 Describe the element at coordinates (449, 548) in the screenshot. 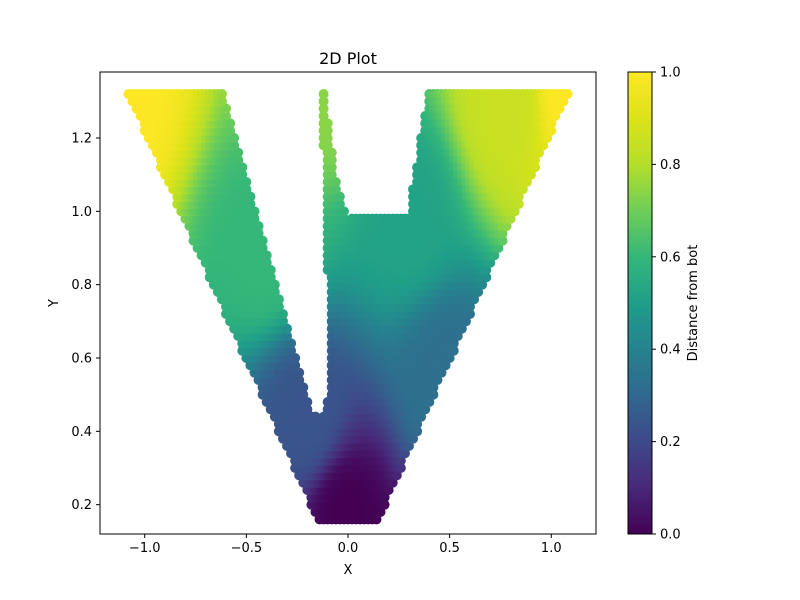

I see `x-tick-label: 0.5` at that location.